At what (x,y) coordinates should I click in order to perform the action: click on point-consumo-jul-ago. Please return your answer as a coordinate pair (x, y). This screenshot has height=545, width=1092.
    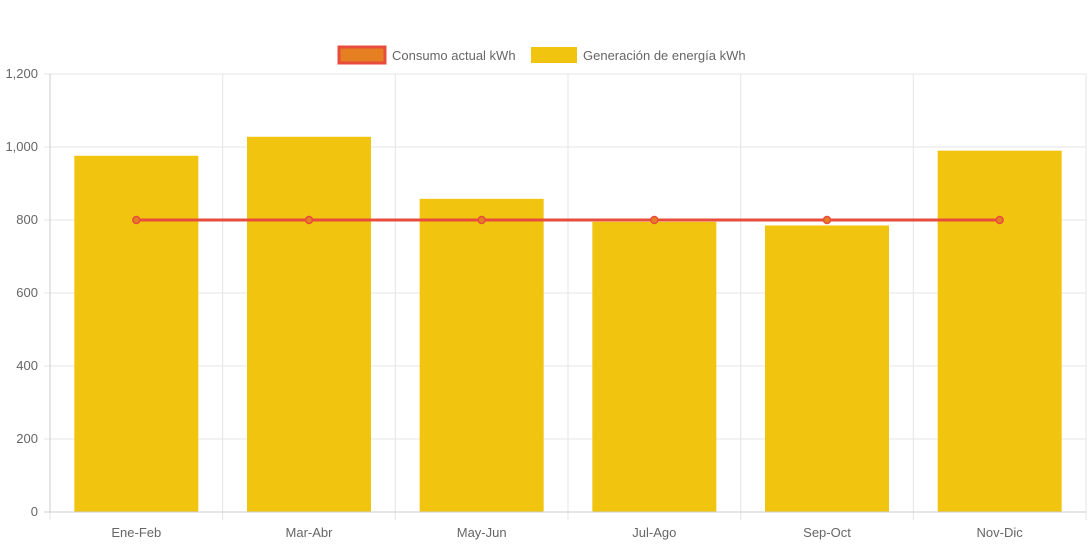
    Looking at the image, I should click on (654, 220).